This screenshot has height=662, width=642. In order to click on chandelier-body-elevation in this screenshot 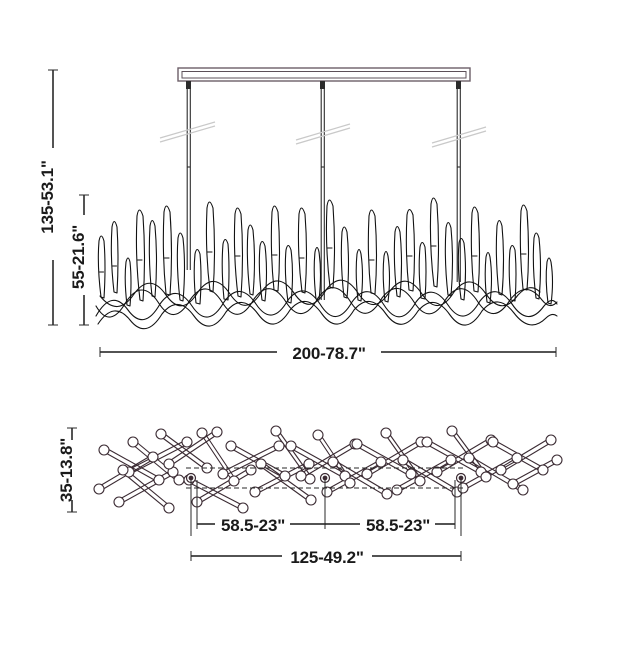, I will do `click(326, 263)`.